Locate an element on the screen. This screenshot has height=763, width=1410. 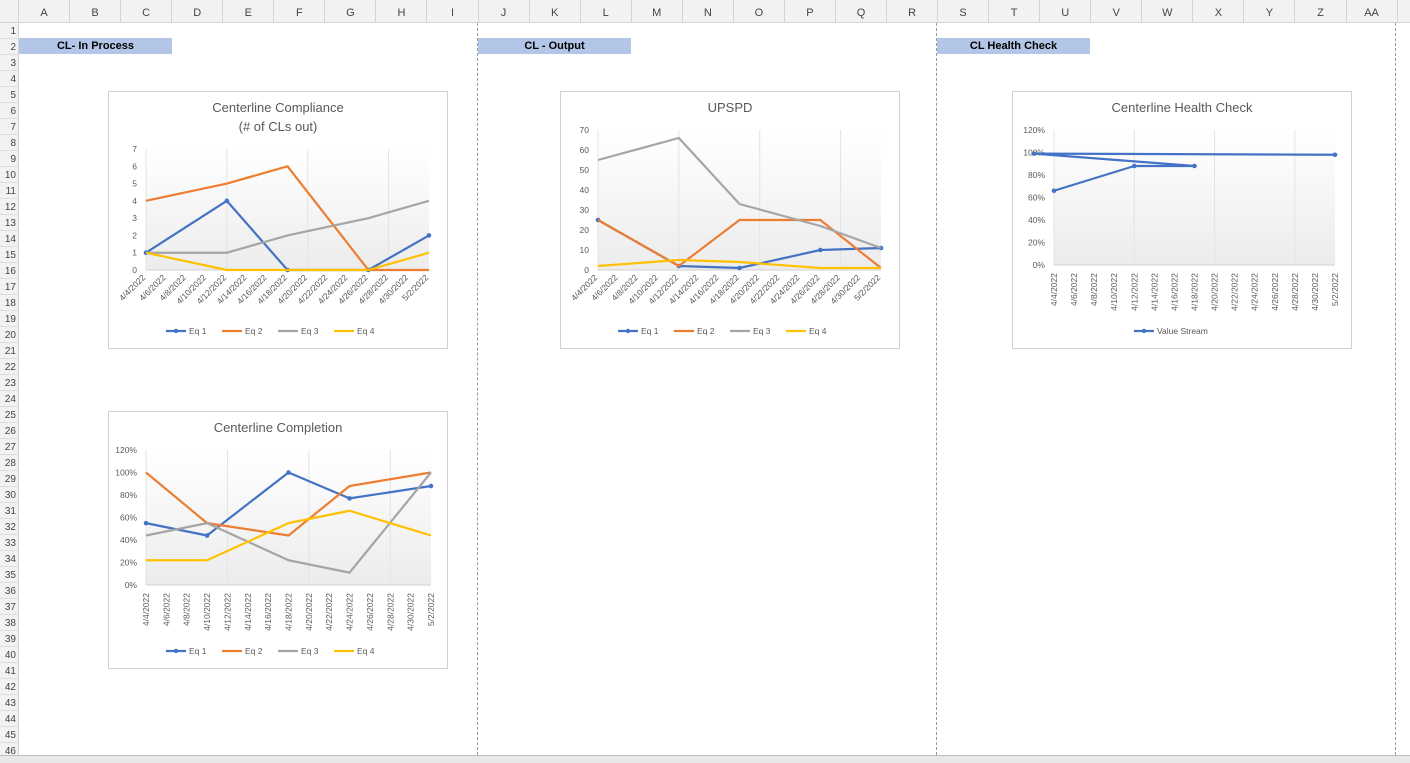
row-header-27: 27 is located at coordinates (9, 447).